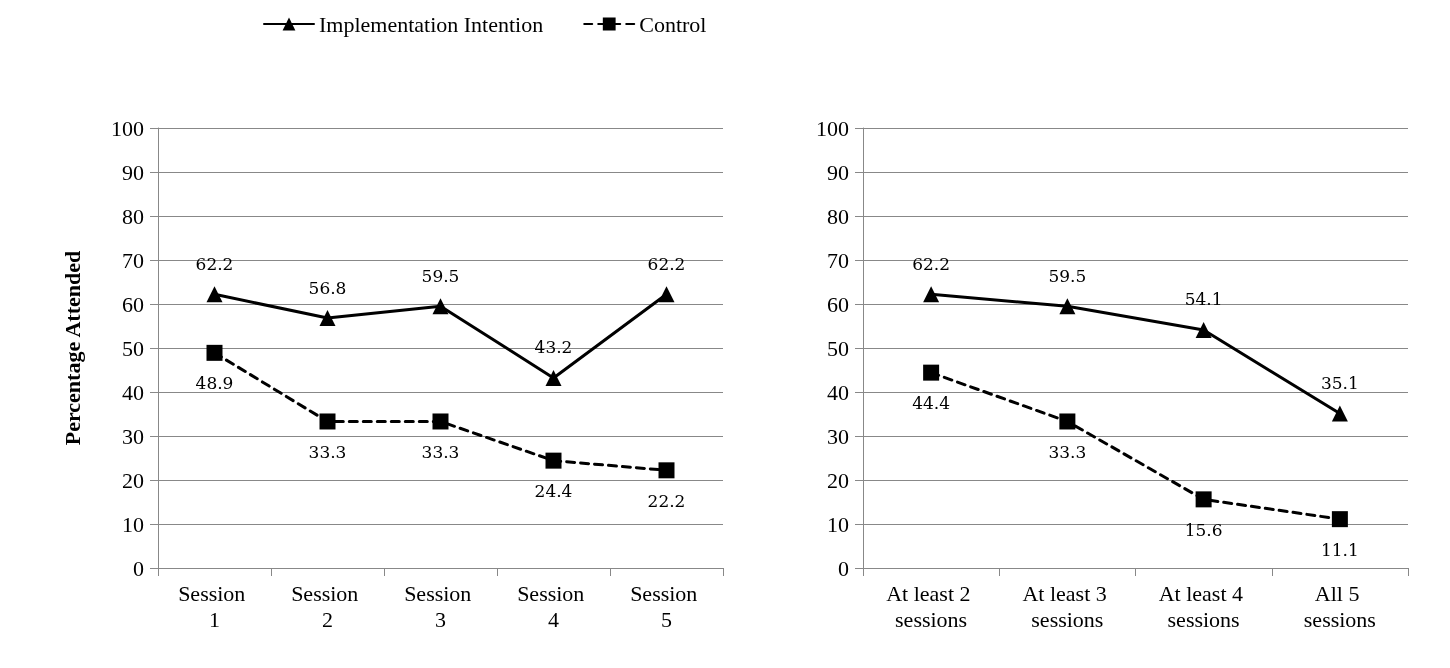  What do you see at coordinates (931, 606) in the screenshot?
I see `x-tick-label: At least 2 sessions` at bounding box center [931, 606].